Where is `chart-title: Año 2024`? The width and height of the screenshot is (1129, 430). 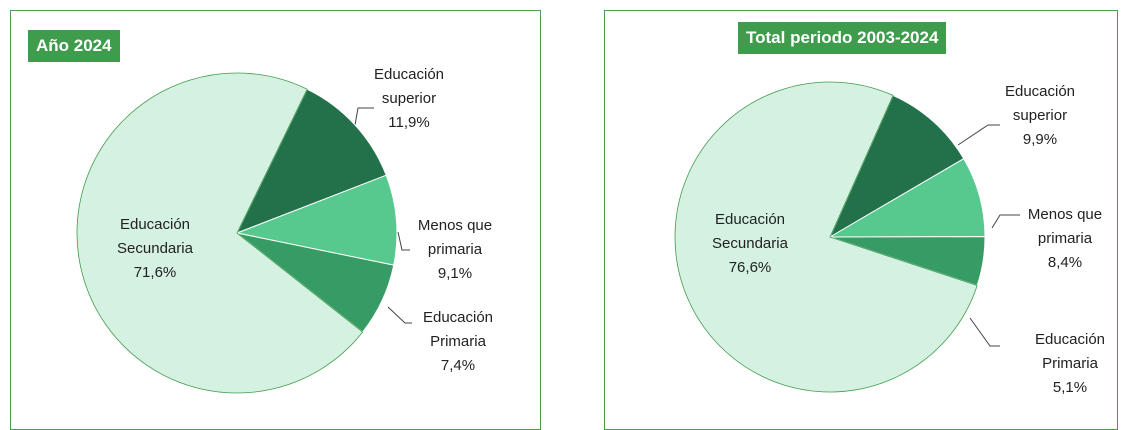
chart-title: Año 2024 is located at coordinates (74, 46).